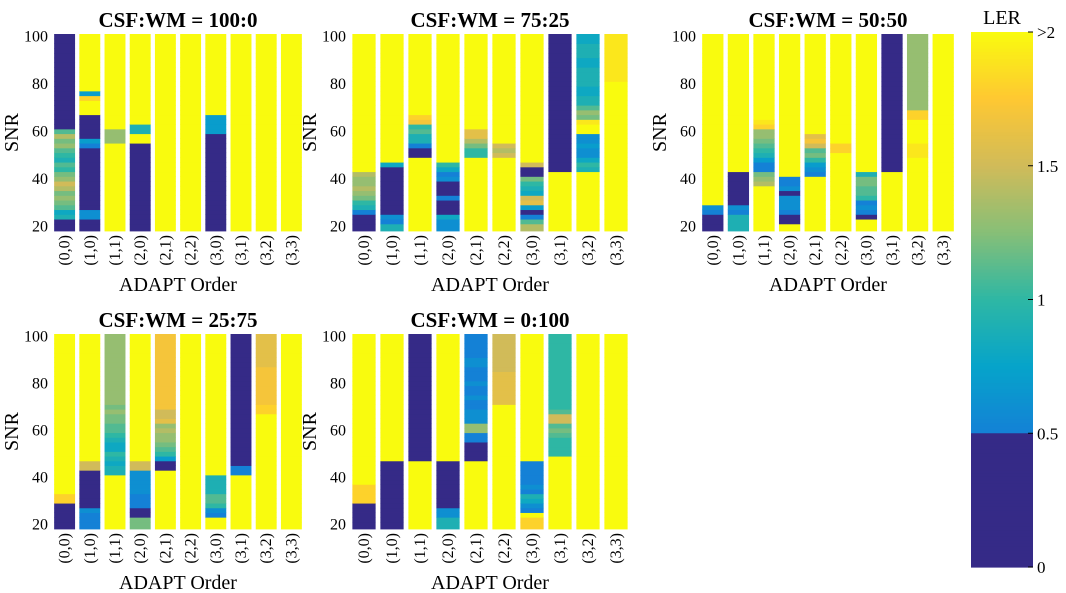 The height and width of the screenshot is (593, 1066). I want to click on panel-title: CSF:WM = 100:0, so click(178, 20).